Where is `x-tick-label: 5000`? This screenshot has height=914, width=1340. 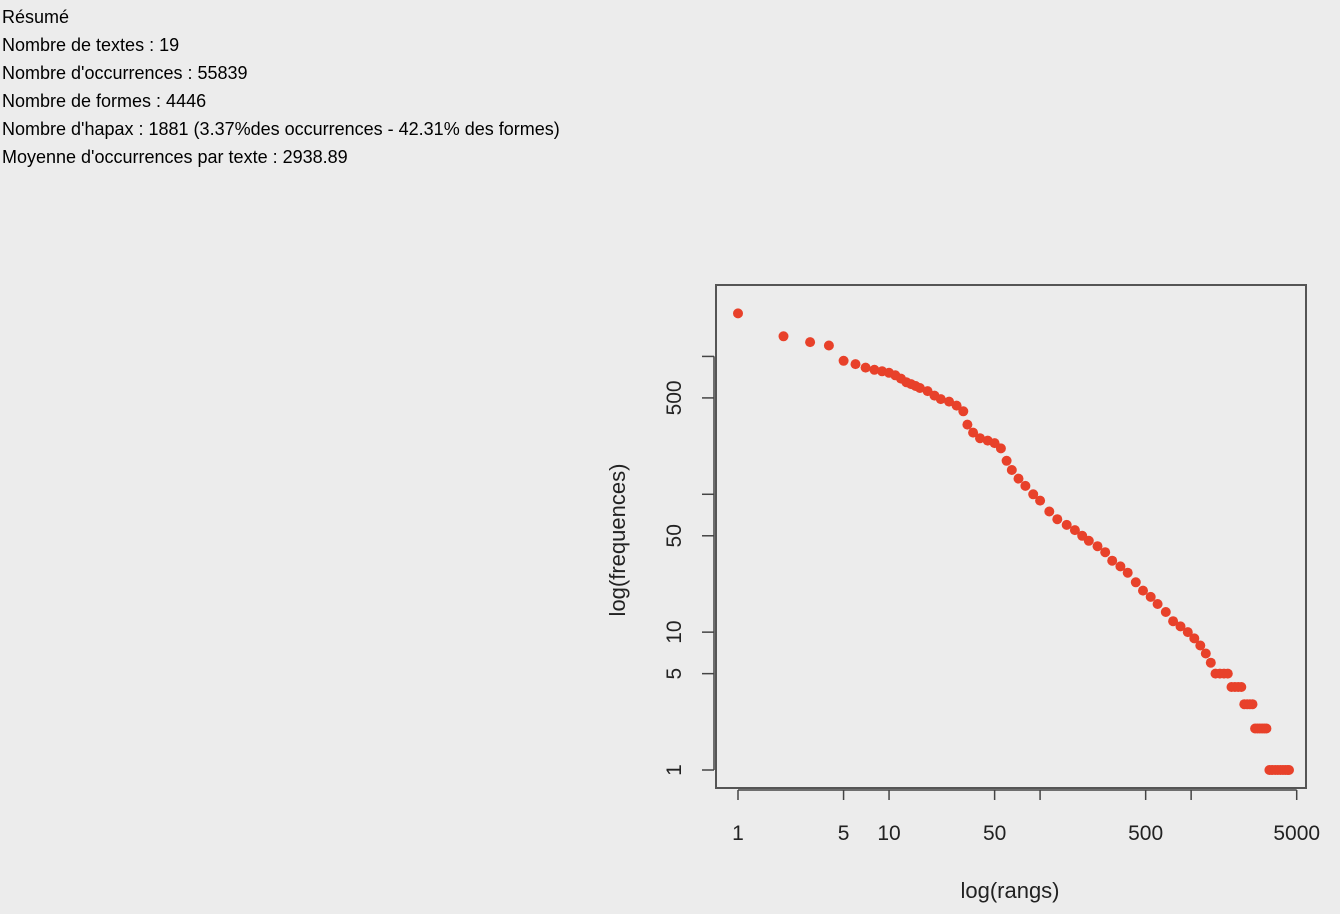 x-tick-label: 5000 is located at coordinates (1296, 833).